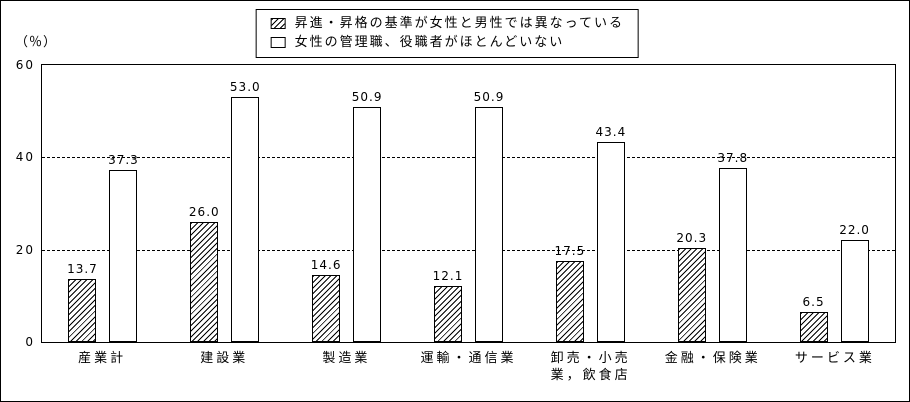 This screenshot has height=402, width=910. I want to click on bar-plain: 53.0, so click(245, 203).